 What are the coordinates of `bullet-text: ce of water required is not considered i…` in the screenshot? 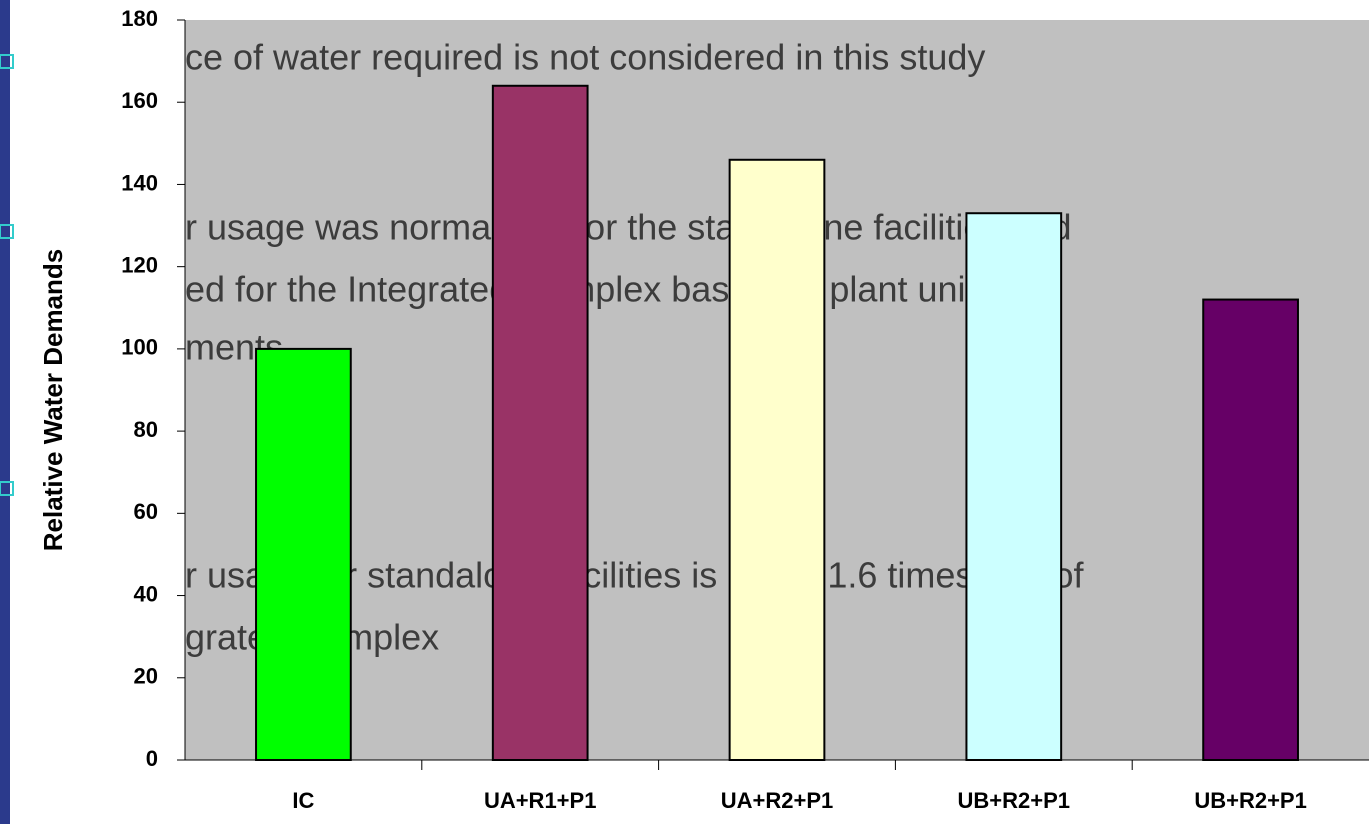 It's located at (585, 57).